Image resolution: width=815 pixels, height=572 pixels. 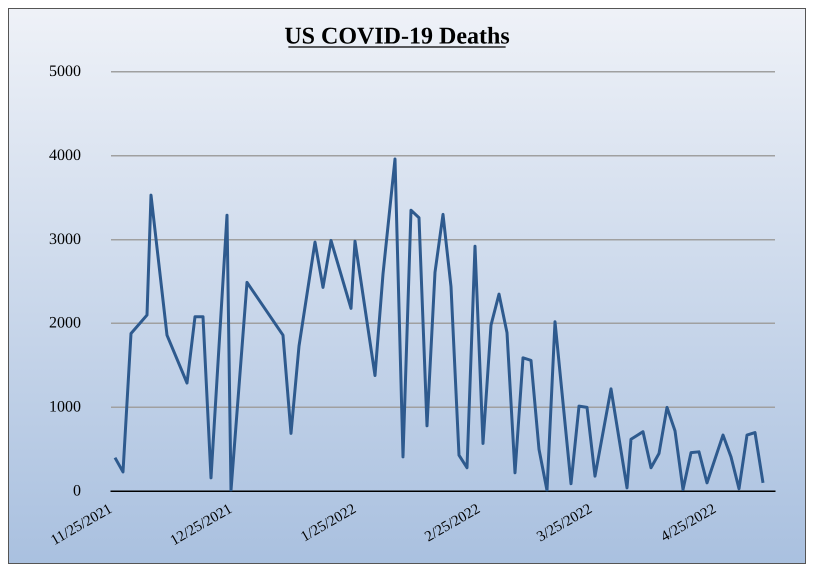 I want to click on y-tick-label: 1000, so click(x=65, y=407).